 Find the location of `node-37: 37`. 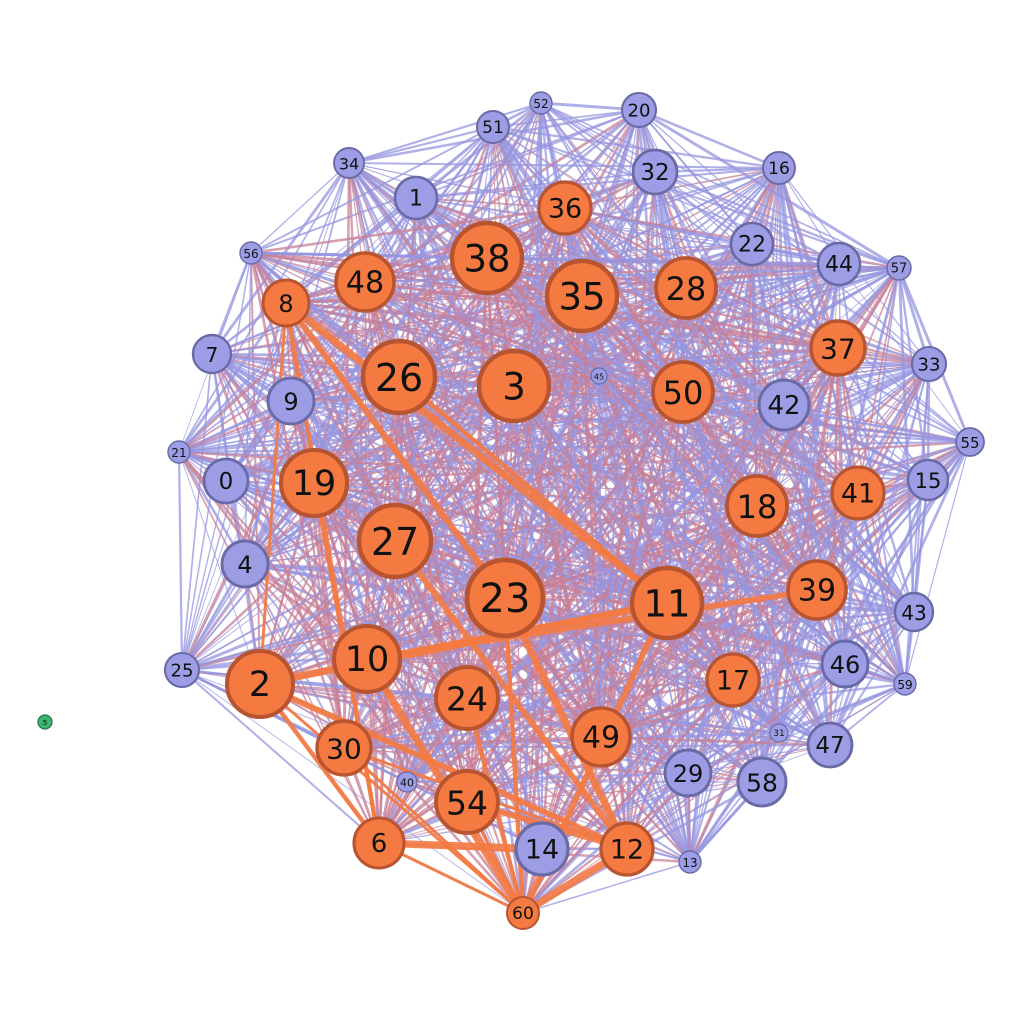

node-37: 37 is located at coordinates (838, 348).